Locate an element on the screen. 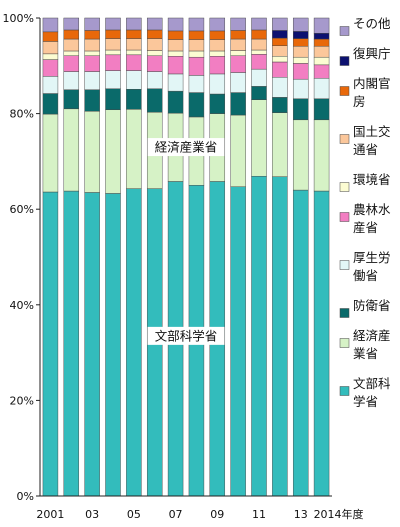  y-tick-label: 20% is located at coordinates (22, 400).